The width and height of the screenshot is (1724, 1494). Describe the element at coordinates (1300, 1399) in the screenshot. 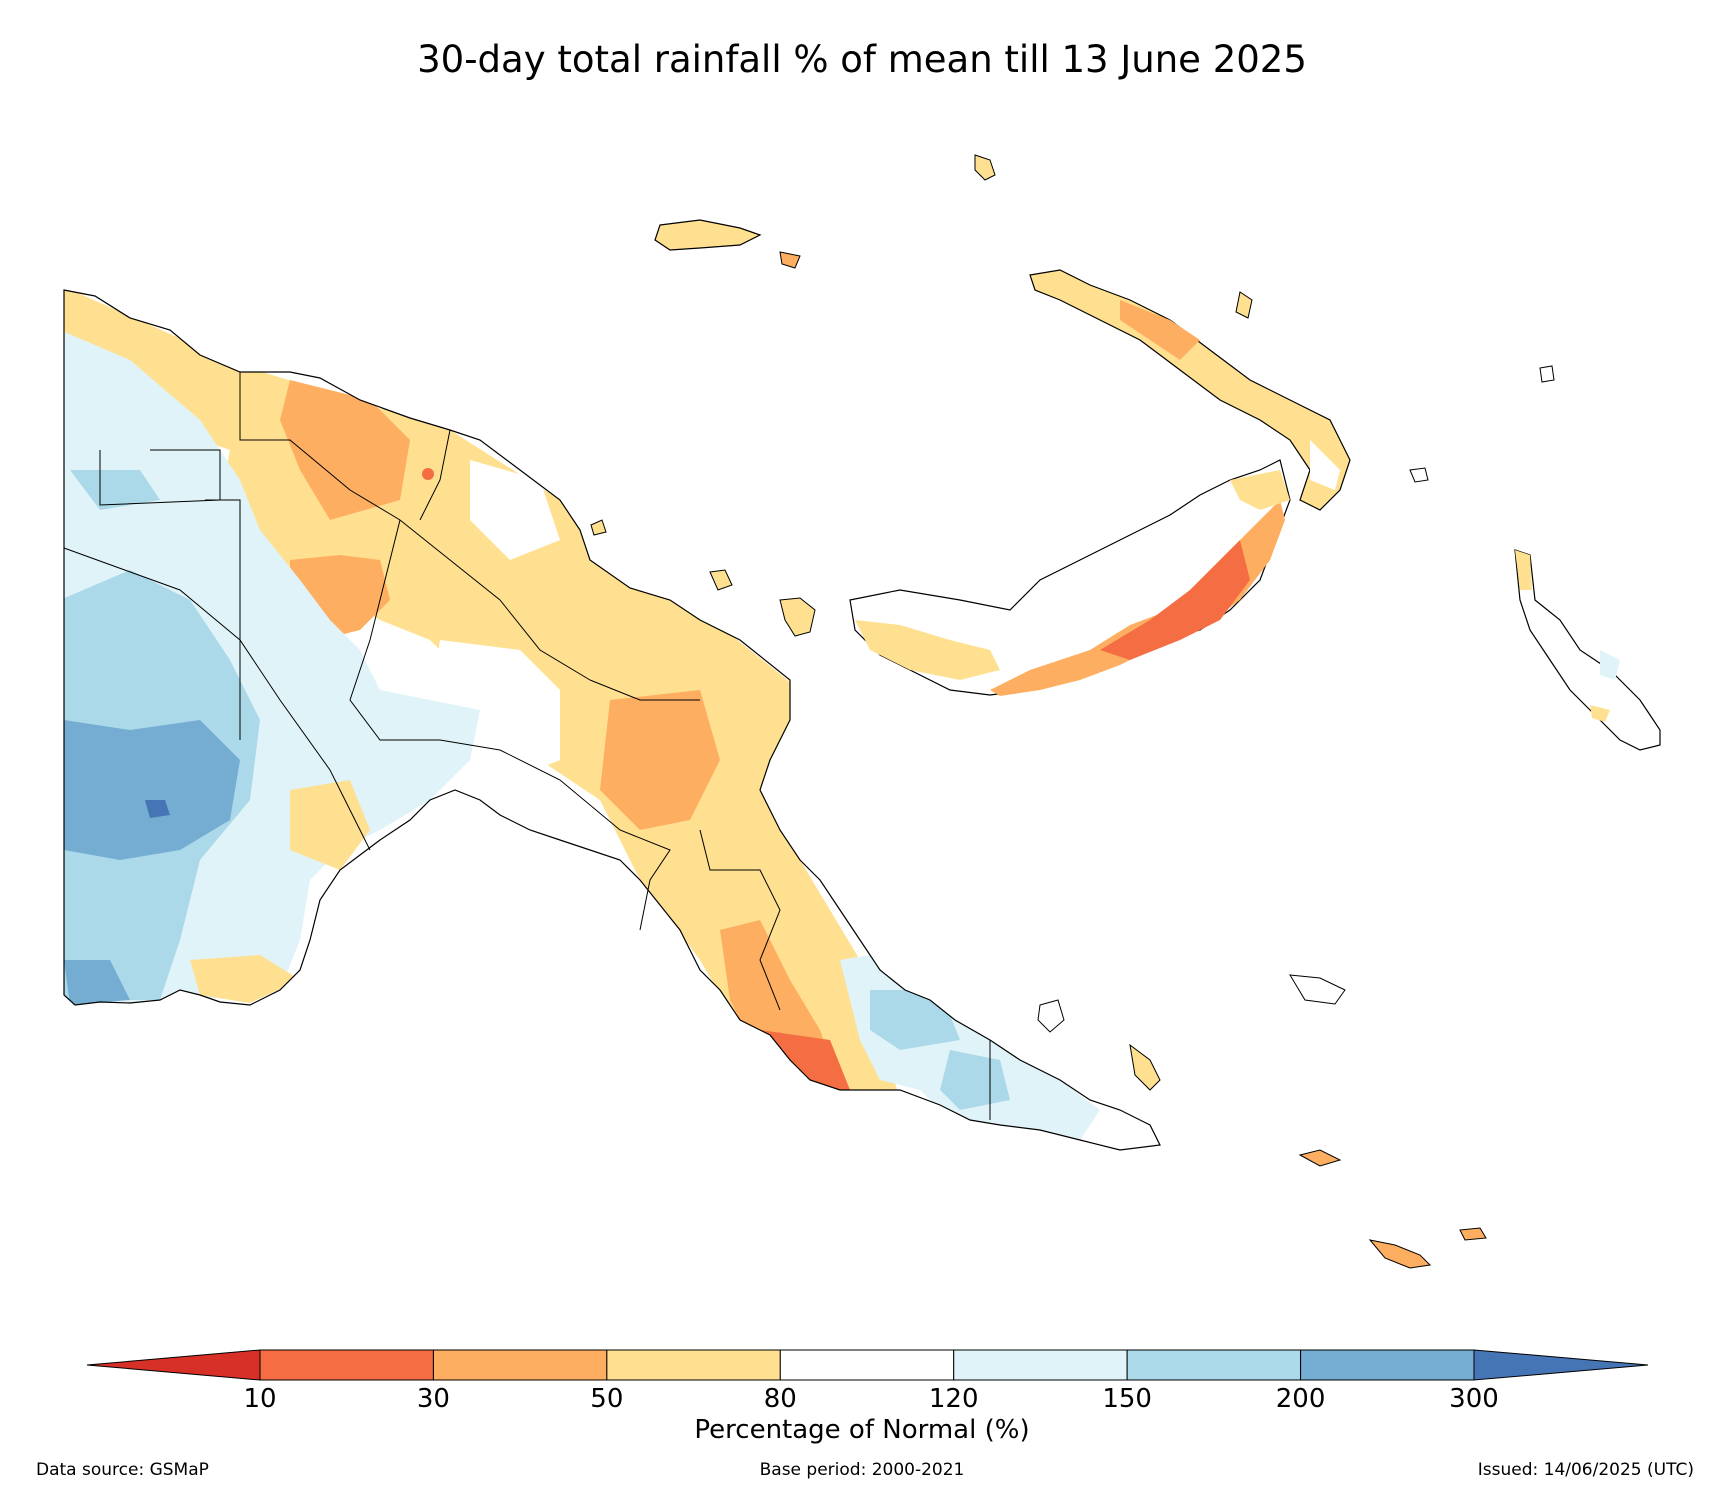

I see `colorbar-tick-label: 200` at that location.